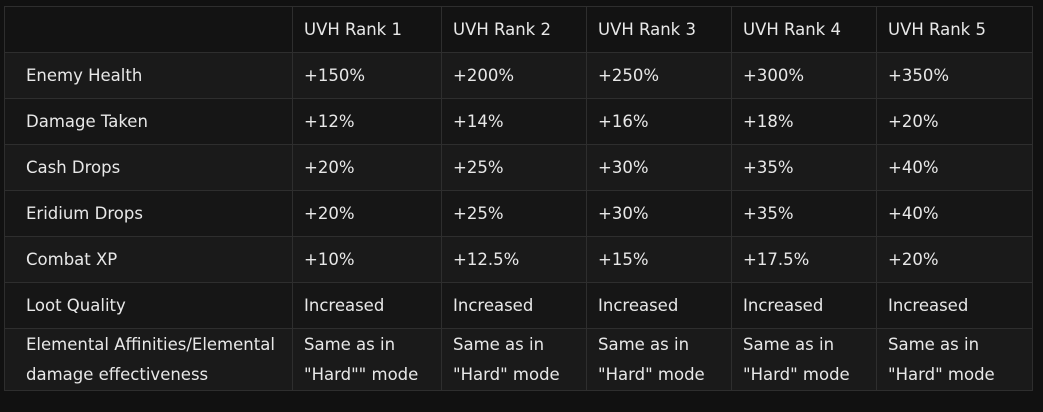 The height and width of the screenshot is (412, 1043). I want to click on table-row-damage-taken: Damage Taken +12% +14% +16% +18% +20%, so click(518, 121).